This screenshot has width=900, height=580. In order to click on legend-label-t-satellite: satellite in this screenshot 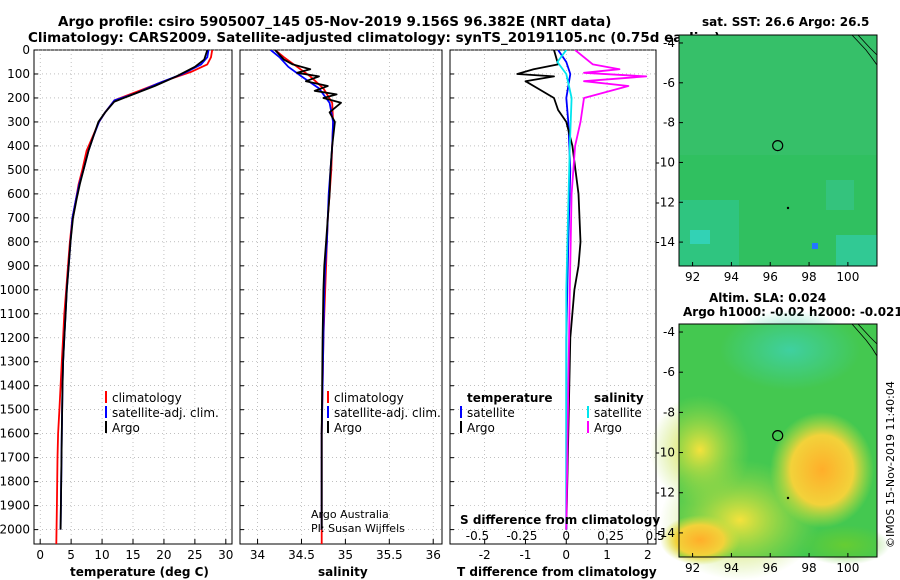, I will do `click(491, 413)`.